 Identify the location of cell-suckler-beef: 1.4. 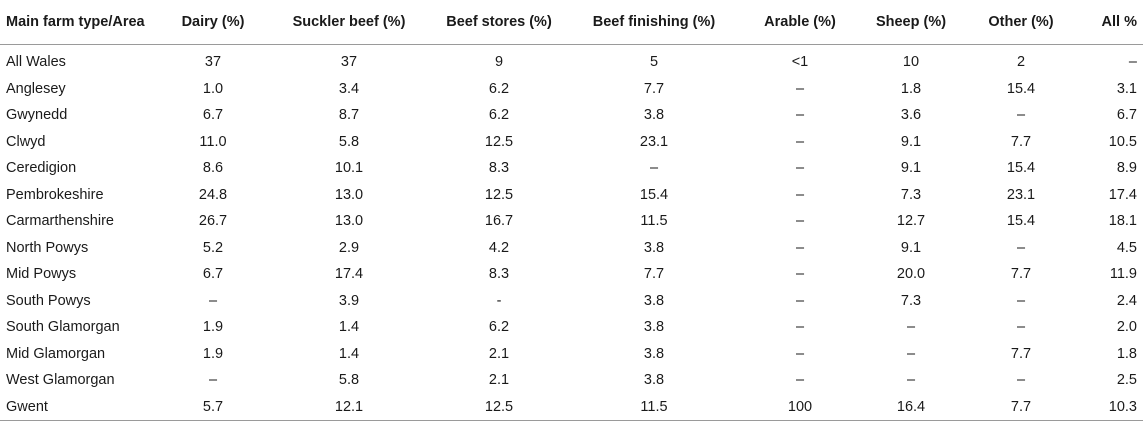
(349, 327).